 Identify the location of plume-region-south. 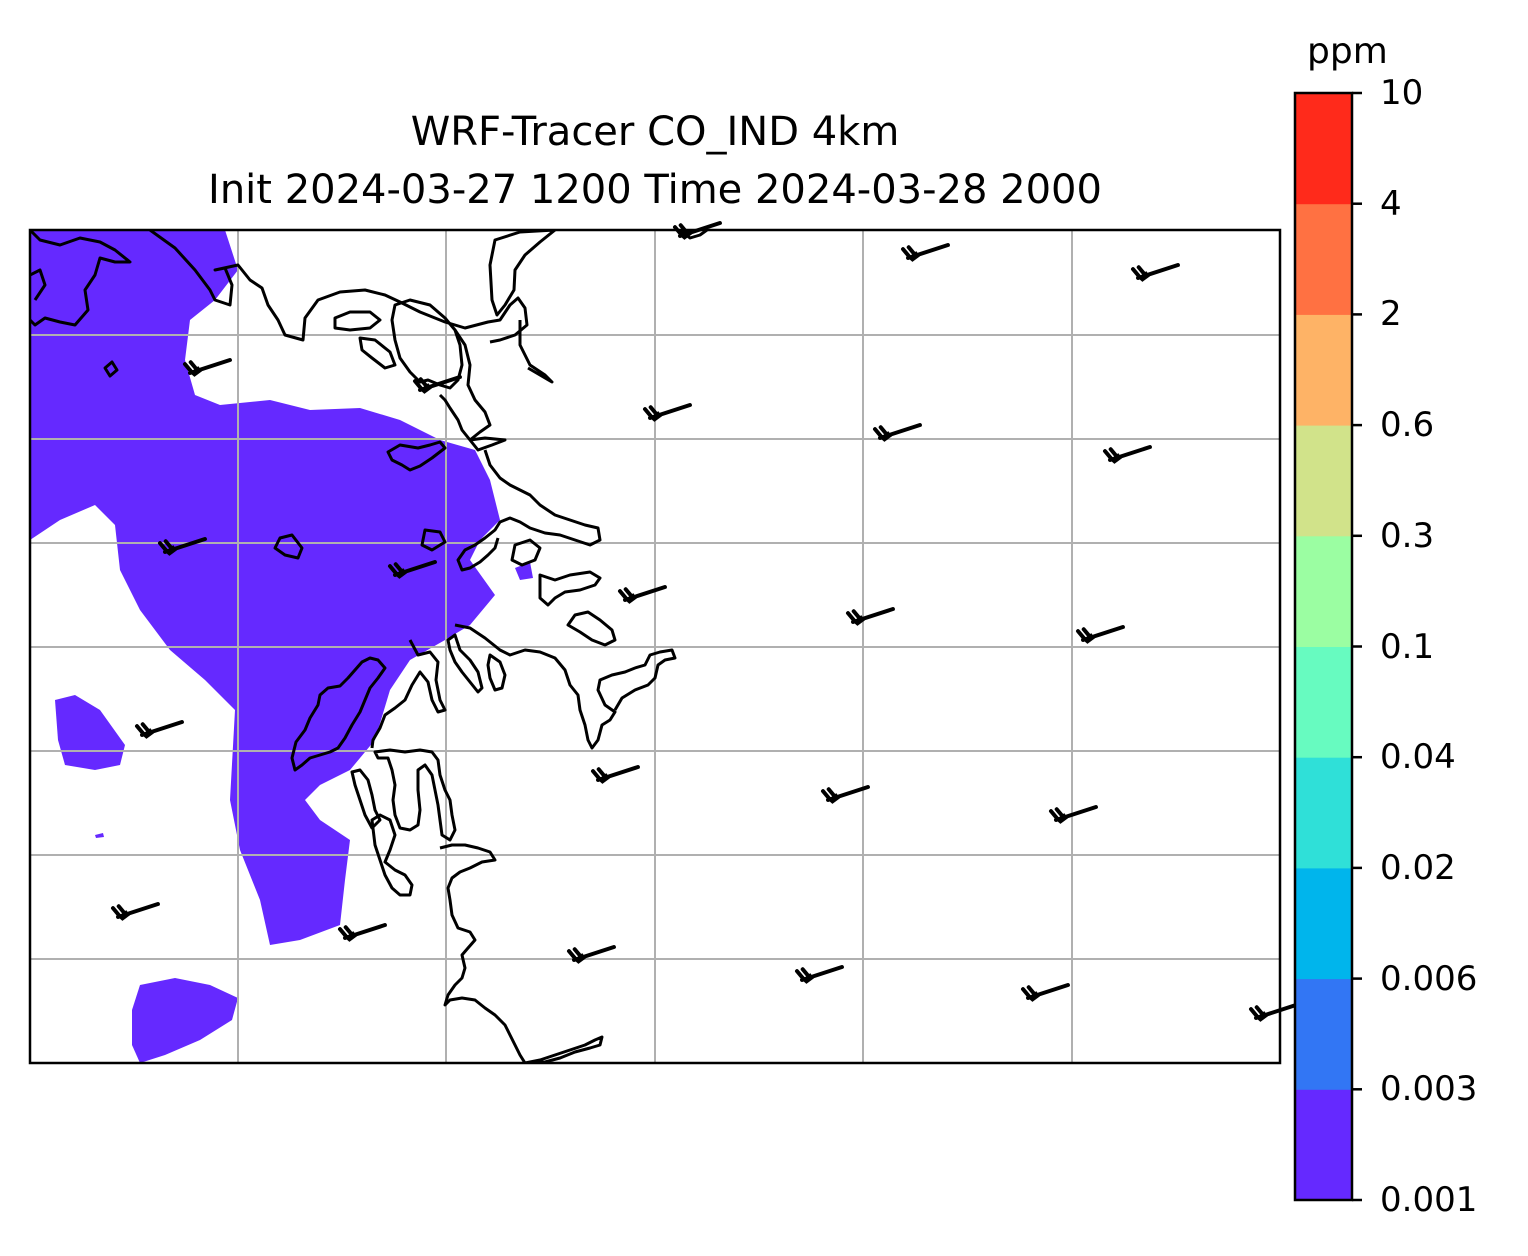
(185, 1020).